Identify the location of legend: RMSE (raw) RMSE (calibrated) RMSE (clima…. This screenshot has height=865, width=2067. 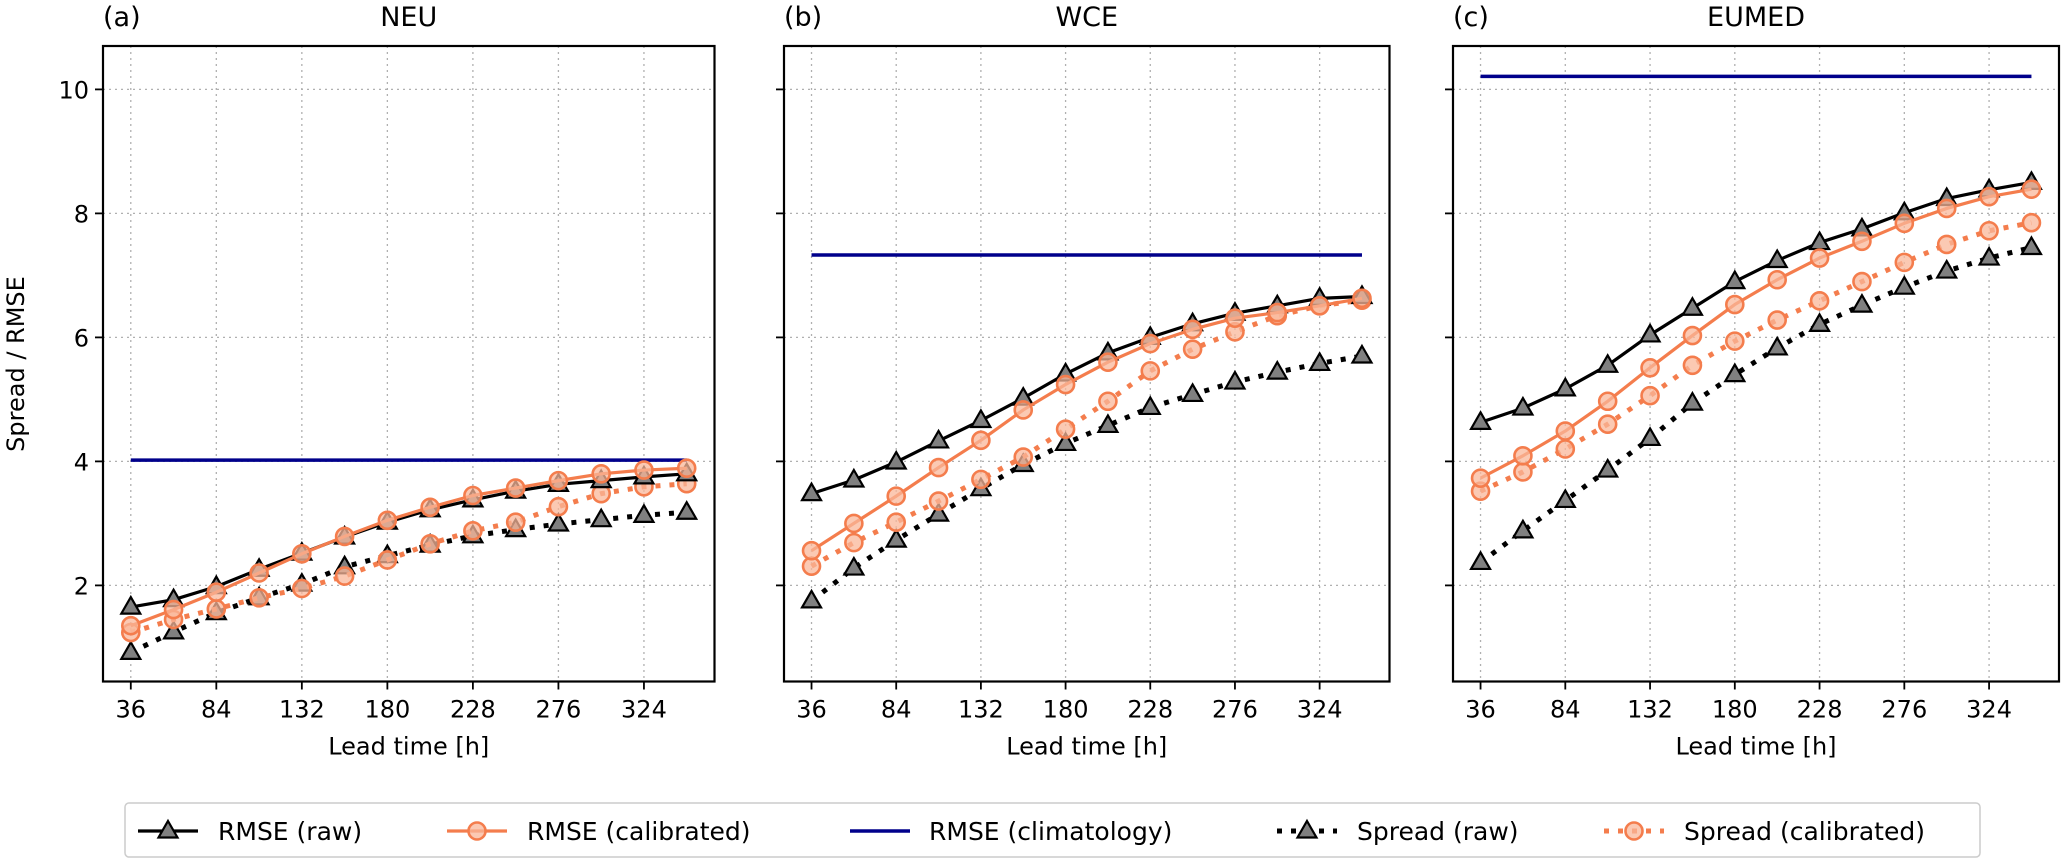
(1052, 830).